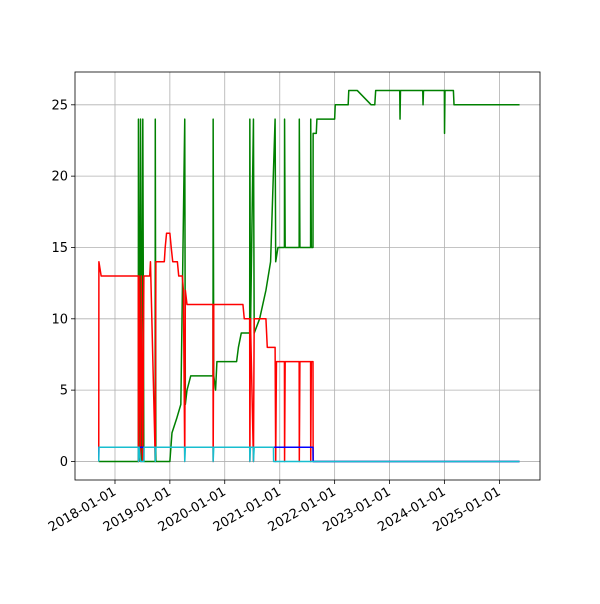 This screenshot has width=600, height=604. Describe the element at coordinates (59, 105) in the screenshot. I see `y-tick-label: 25` at that location.